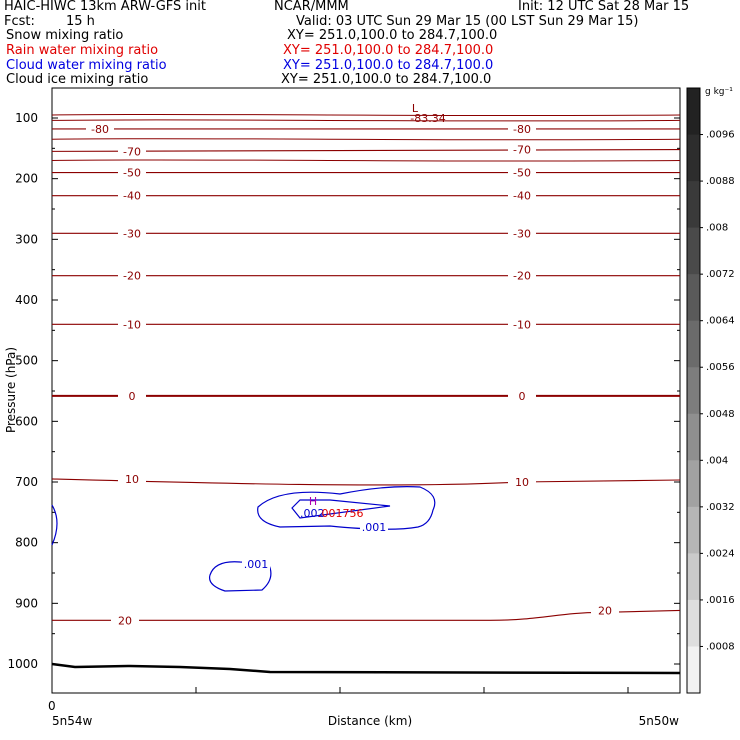  What do you see at coordinates (388, 50) in the screenshot?
I see `field-xy-rain: XY= 251.0,100.0 to 284.7,100.0` at bounding box center [388, 50].